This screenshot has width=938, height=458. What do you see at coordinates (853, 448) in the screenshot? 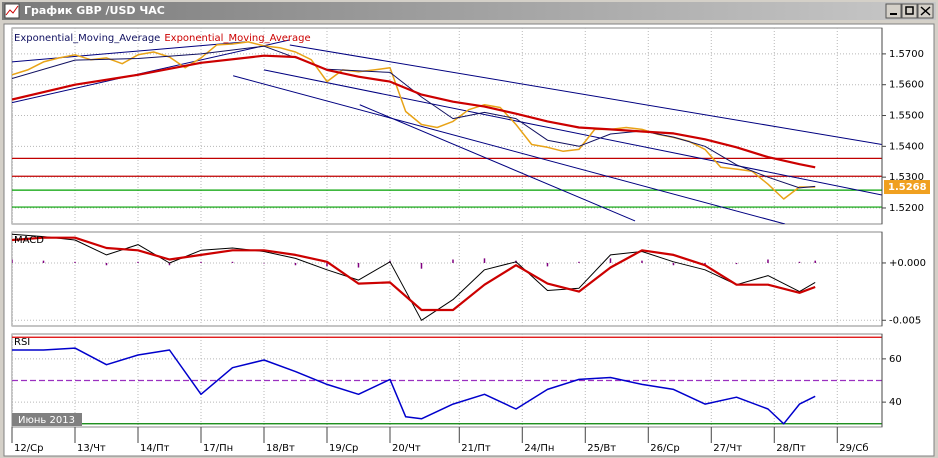
I see `x-tick-label: 29/Сб` at bounding box center [853, 448].